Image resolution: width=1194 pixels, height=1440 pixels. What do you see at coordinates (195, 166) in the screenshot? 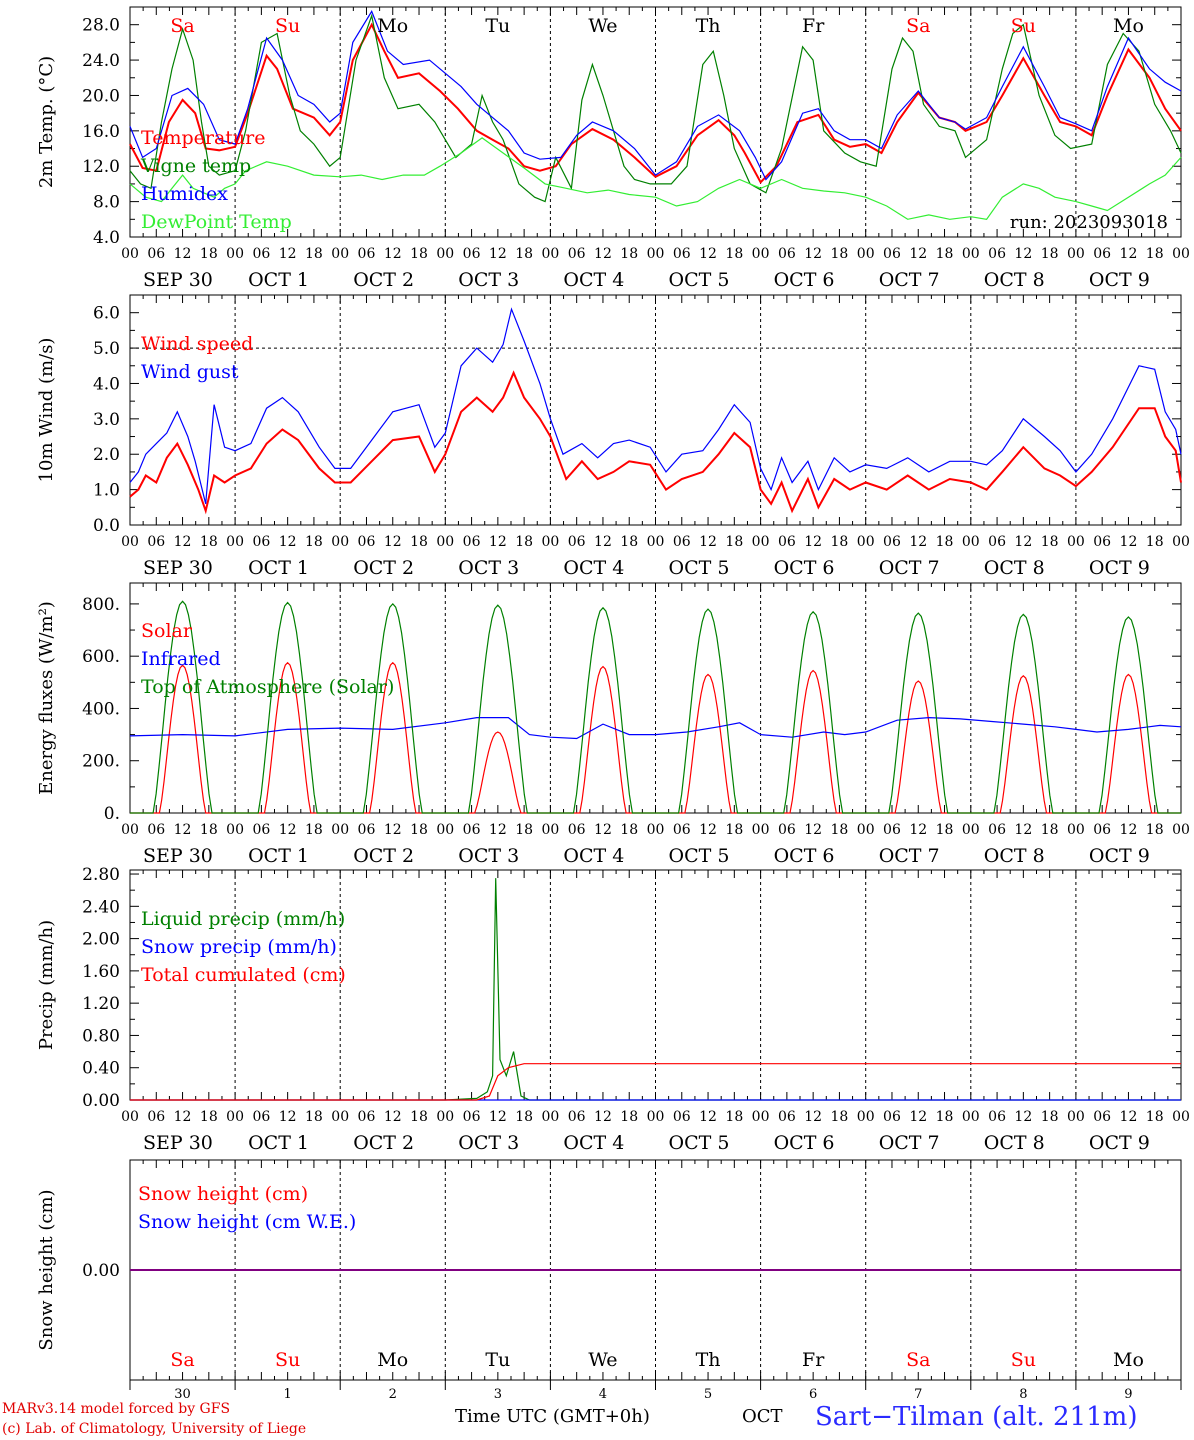
I see `legend-vigne-temp: Vigne temp` at bounding box center [195, 166].